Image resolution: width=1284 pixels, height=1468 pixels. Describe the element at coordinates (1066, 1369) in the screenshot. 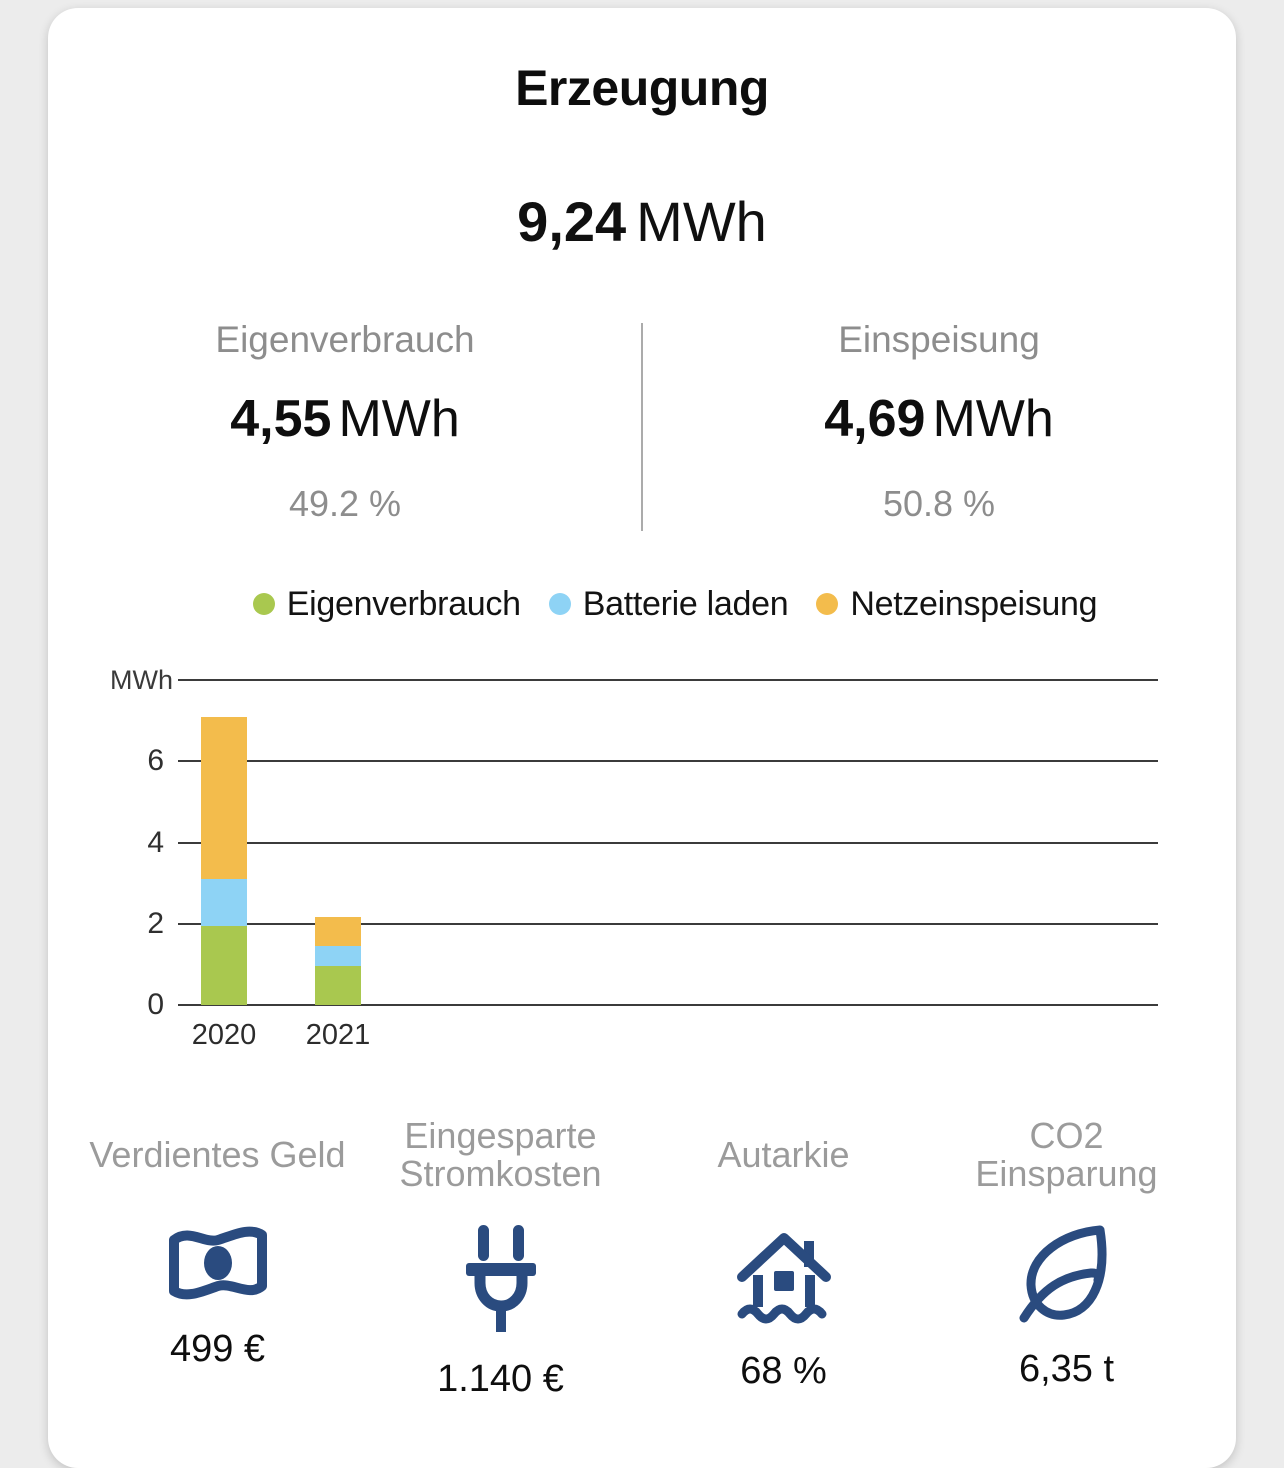

I see `stat-value: 6,35 t` at that location.